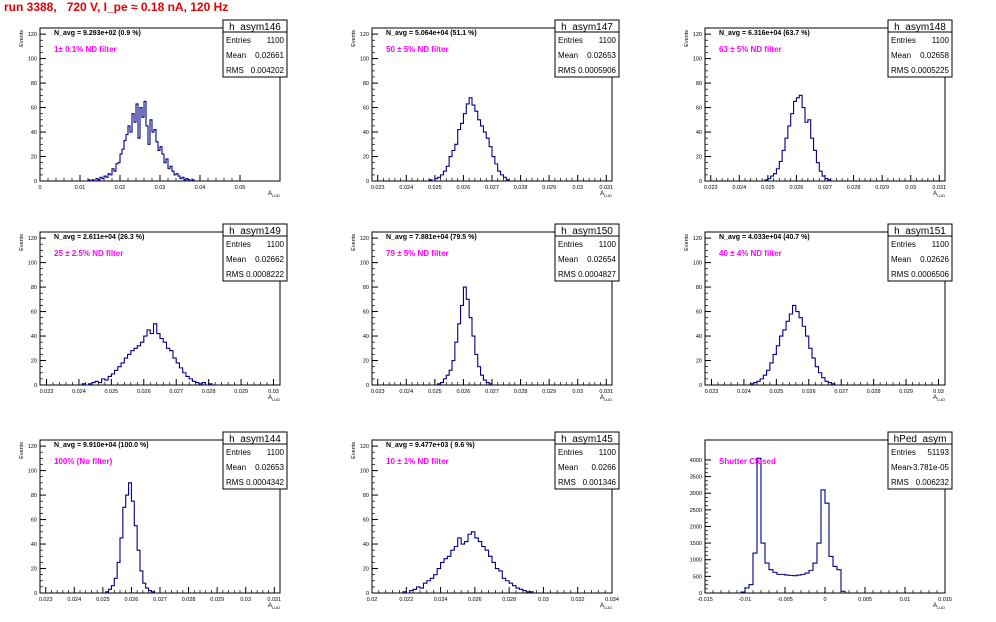  What do you see at coordinates (938, 452) in the screenshot?
I see `stat-value: 51193` at bounding box center [938, 452].